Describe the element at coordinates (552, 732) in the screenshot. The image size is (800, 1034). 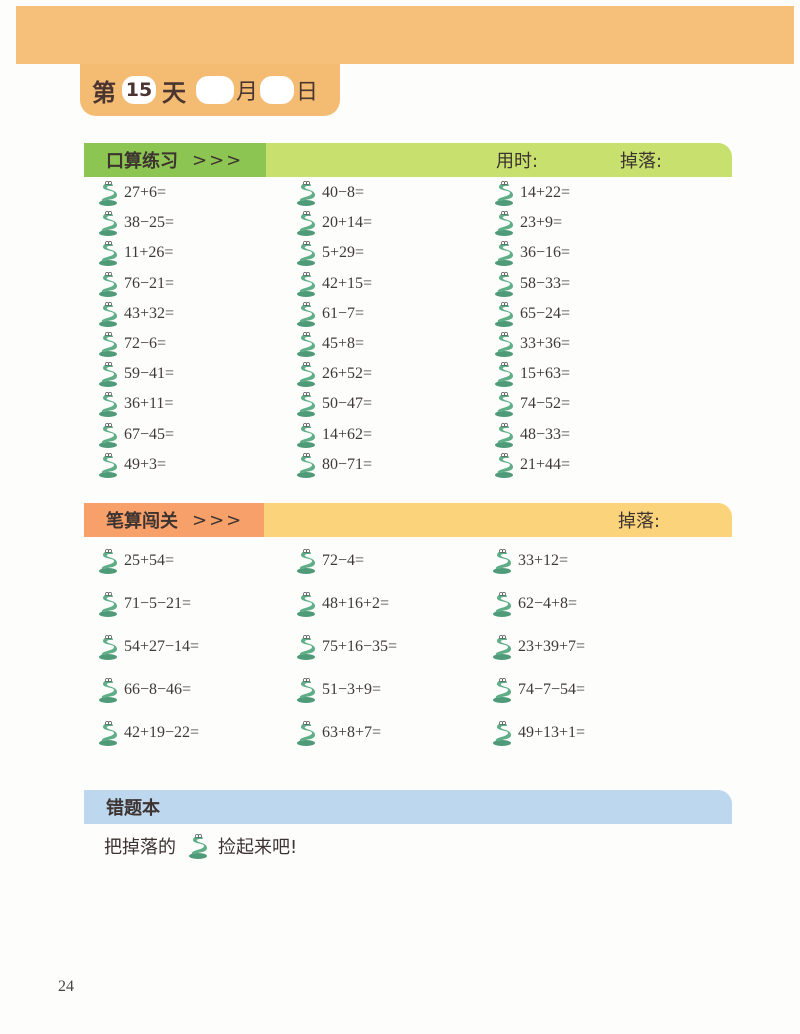
I see `problem-text: 49+13+1=` at that location.